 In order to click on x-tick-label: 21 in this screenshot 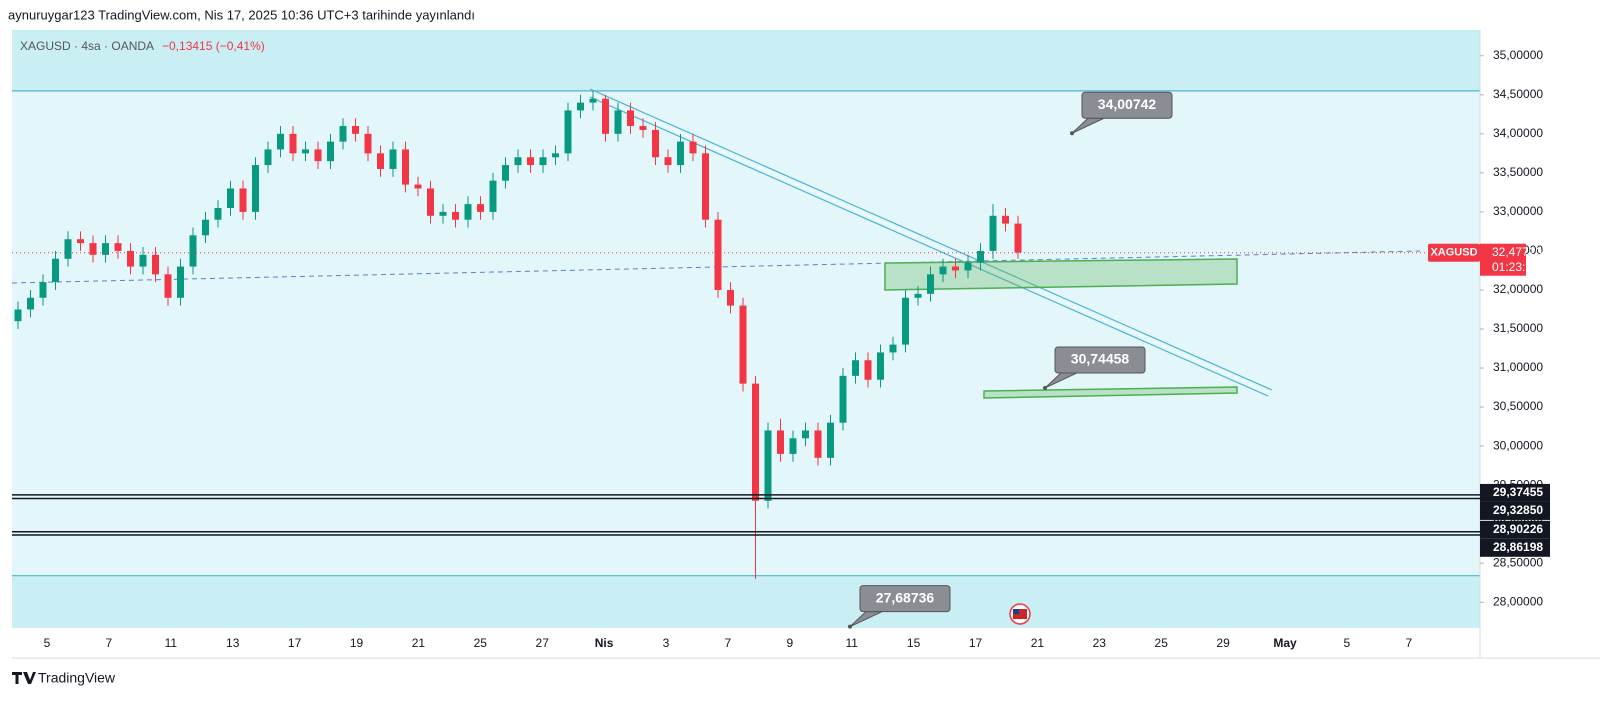, I will do `click(419, 643)`.